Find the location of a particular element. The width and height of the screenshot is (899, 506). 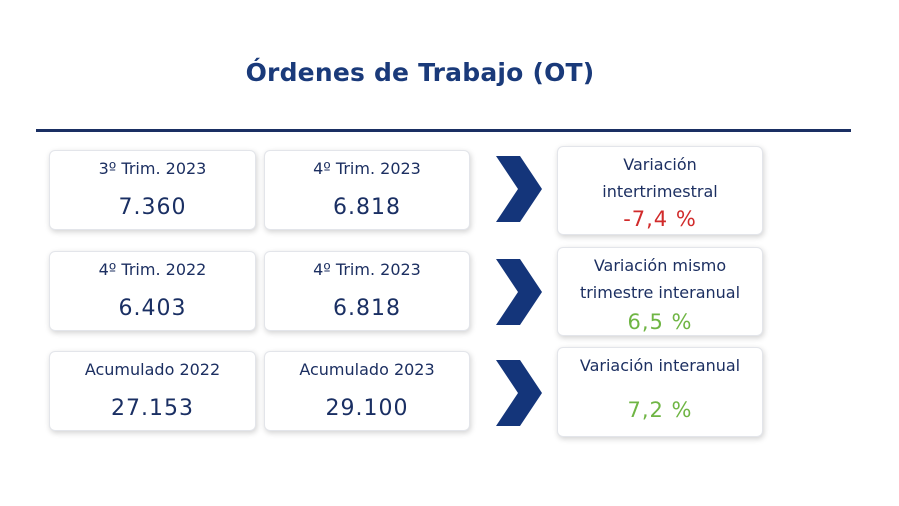

card-period-b: Acumulado 2023 29.100 is located at coordinates (367, 391).